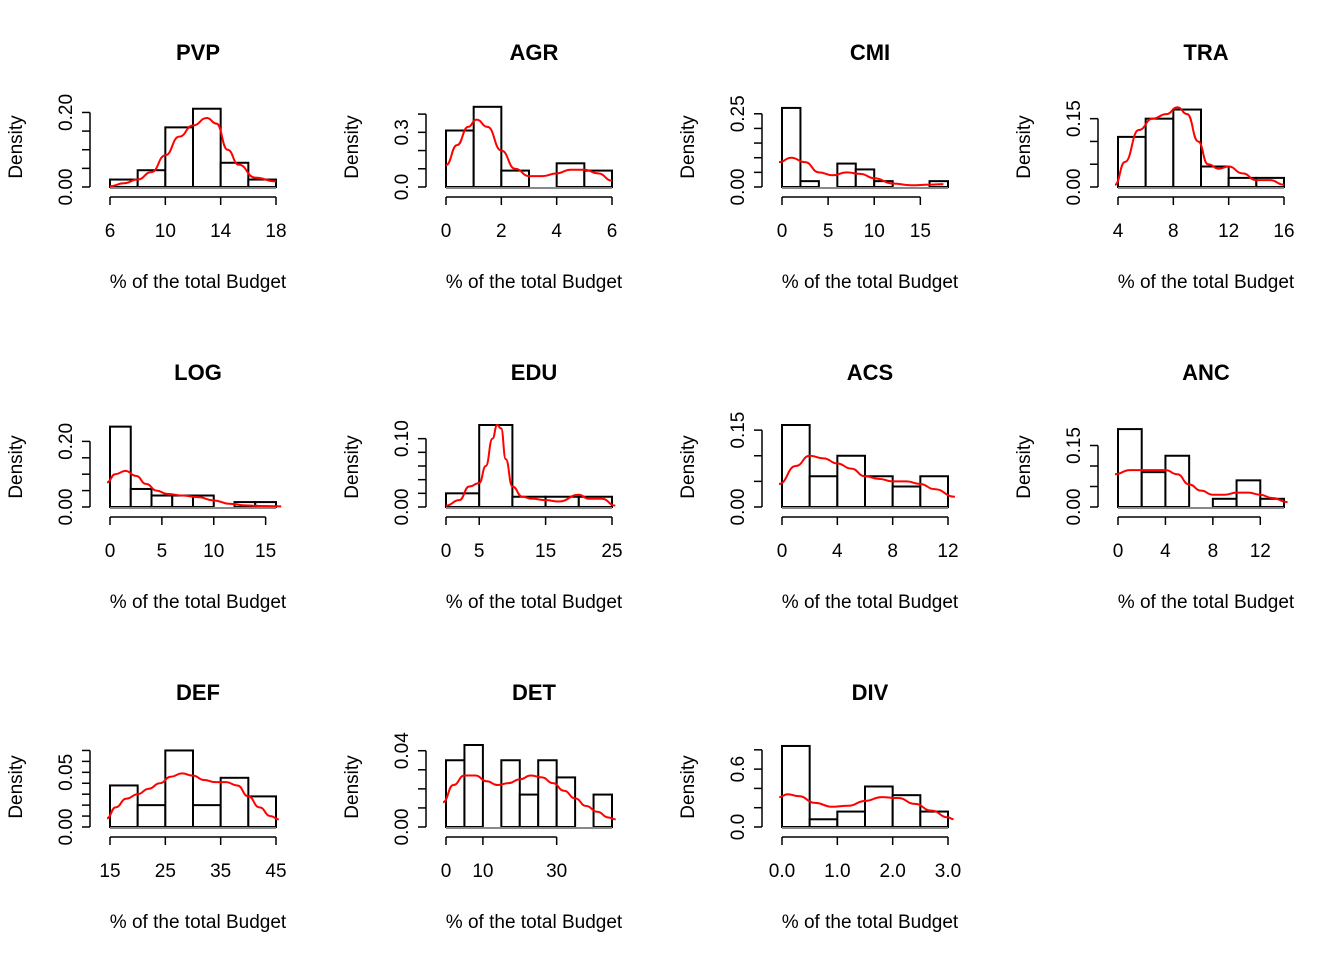 Image resolution: width=1344 pixels, height=960 pixels. I want to click on y-tick-label: 0.25, so click(738, 113).